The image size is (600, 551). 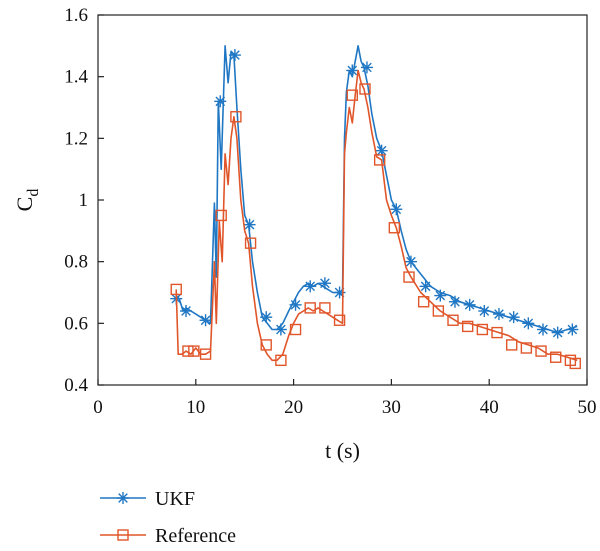 What do you see at coordinates (147, 499) in the screenshot?
I see `legend-item-ukf: UKF` at bounding box center [147, 499].